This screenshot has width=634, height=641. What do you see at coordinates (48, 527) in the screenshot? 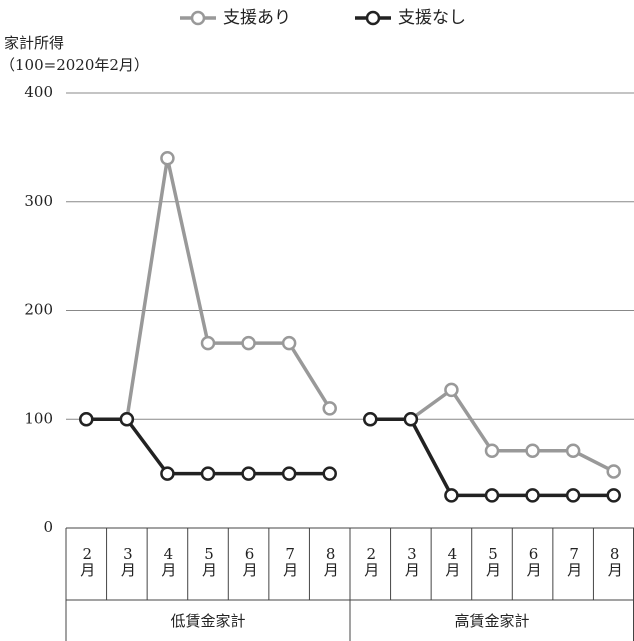
I see `y-tick-label: 0` at bounding box center [48, 527].